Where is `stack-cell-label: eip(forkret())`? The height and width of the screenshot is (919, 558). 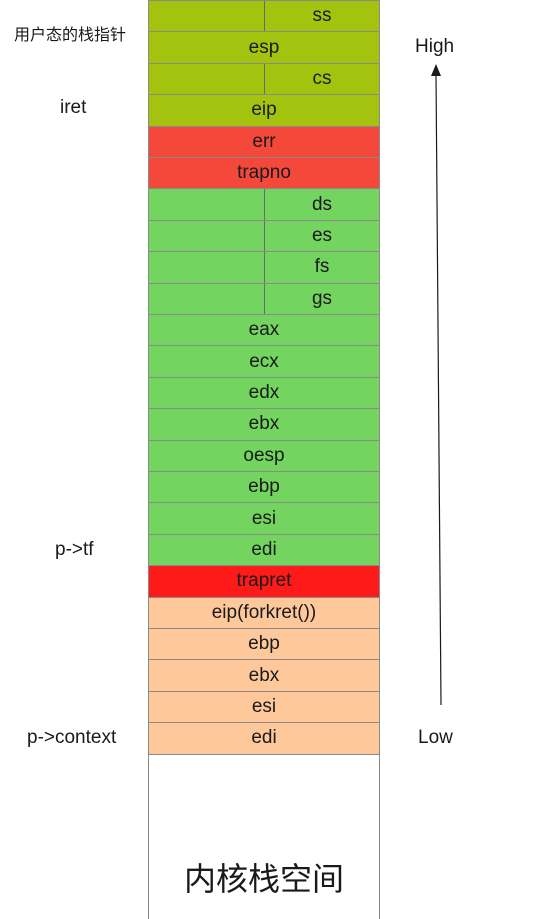 stack-cell-label: eip(forkret()) is located at coordinates (264, 612).